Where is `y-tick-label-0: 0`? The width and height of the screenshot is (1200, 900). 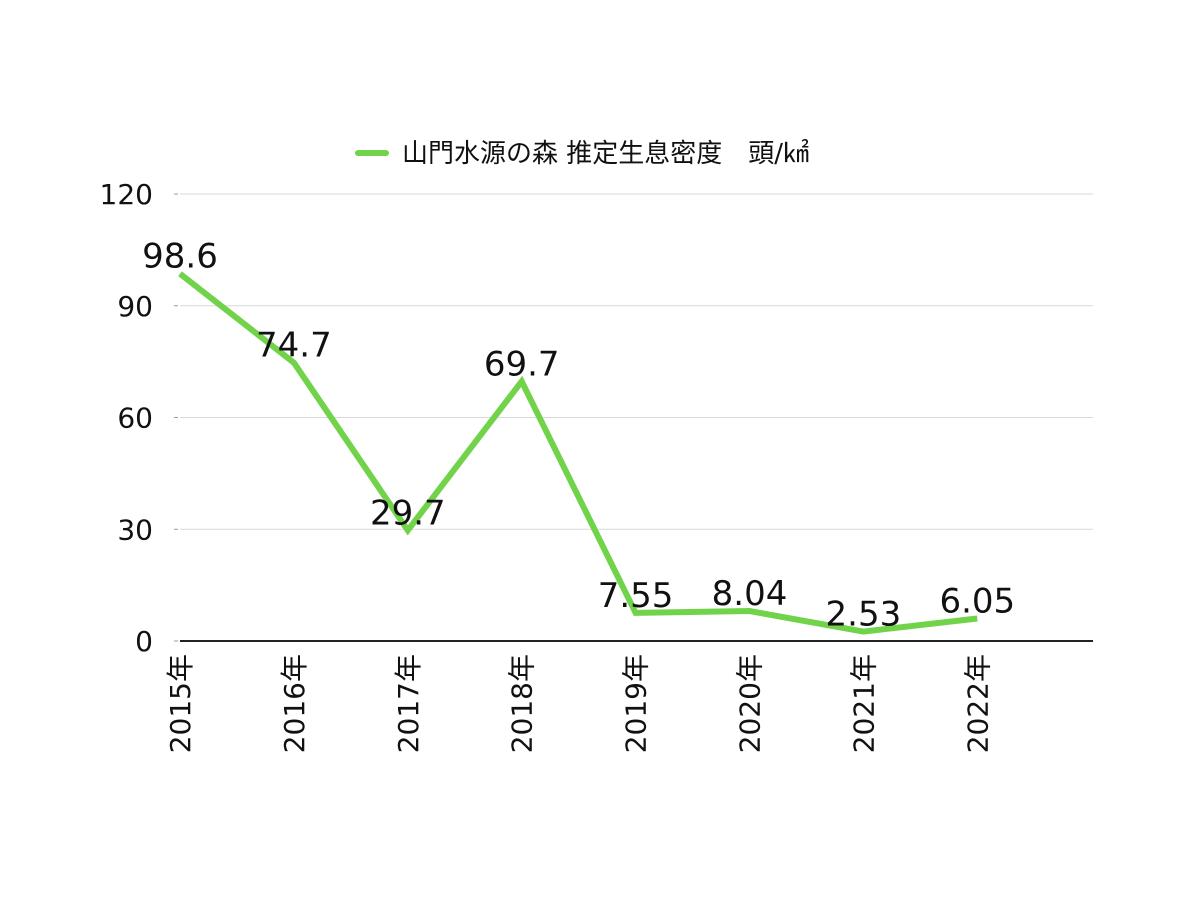
y-tick-label-0: 0 is located at coordinates (144, 641).